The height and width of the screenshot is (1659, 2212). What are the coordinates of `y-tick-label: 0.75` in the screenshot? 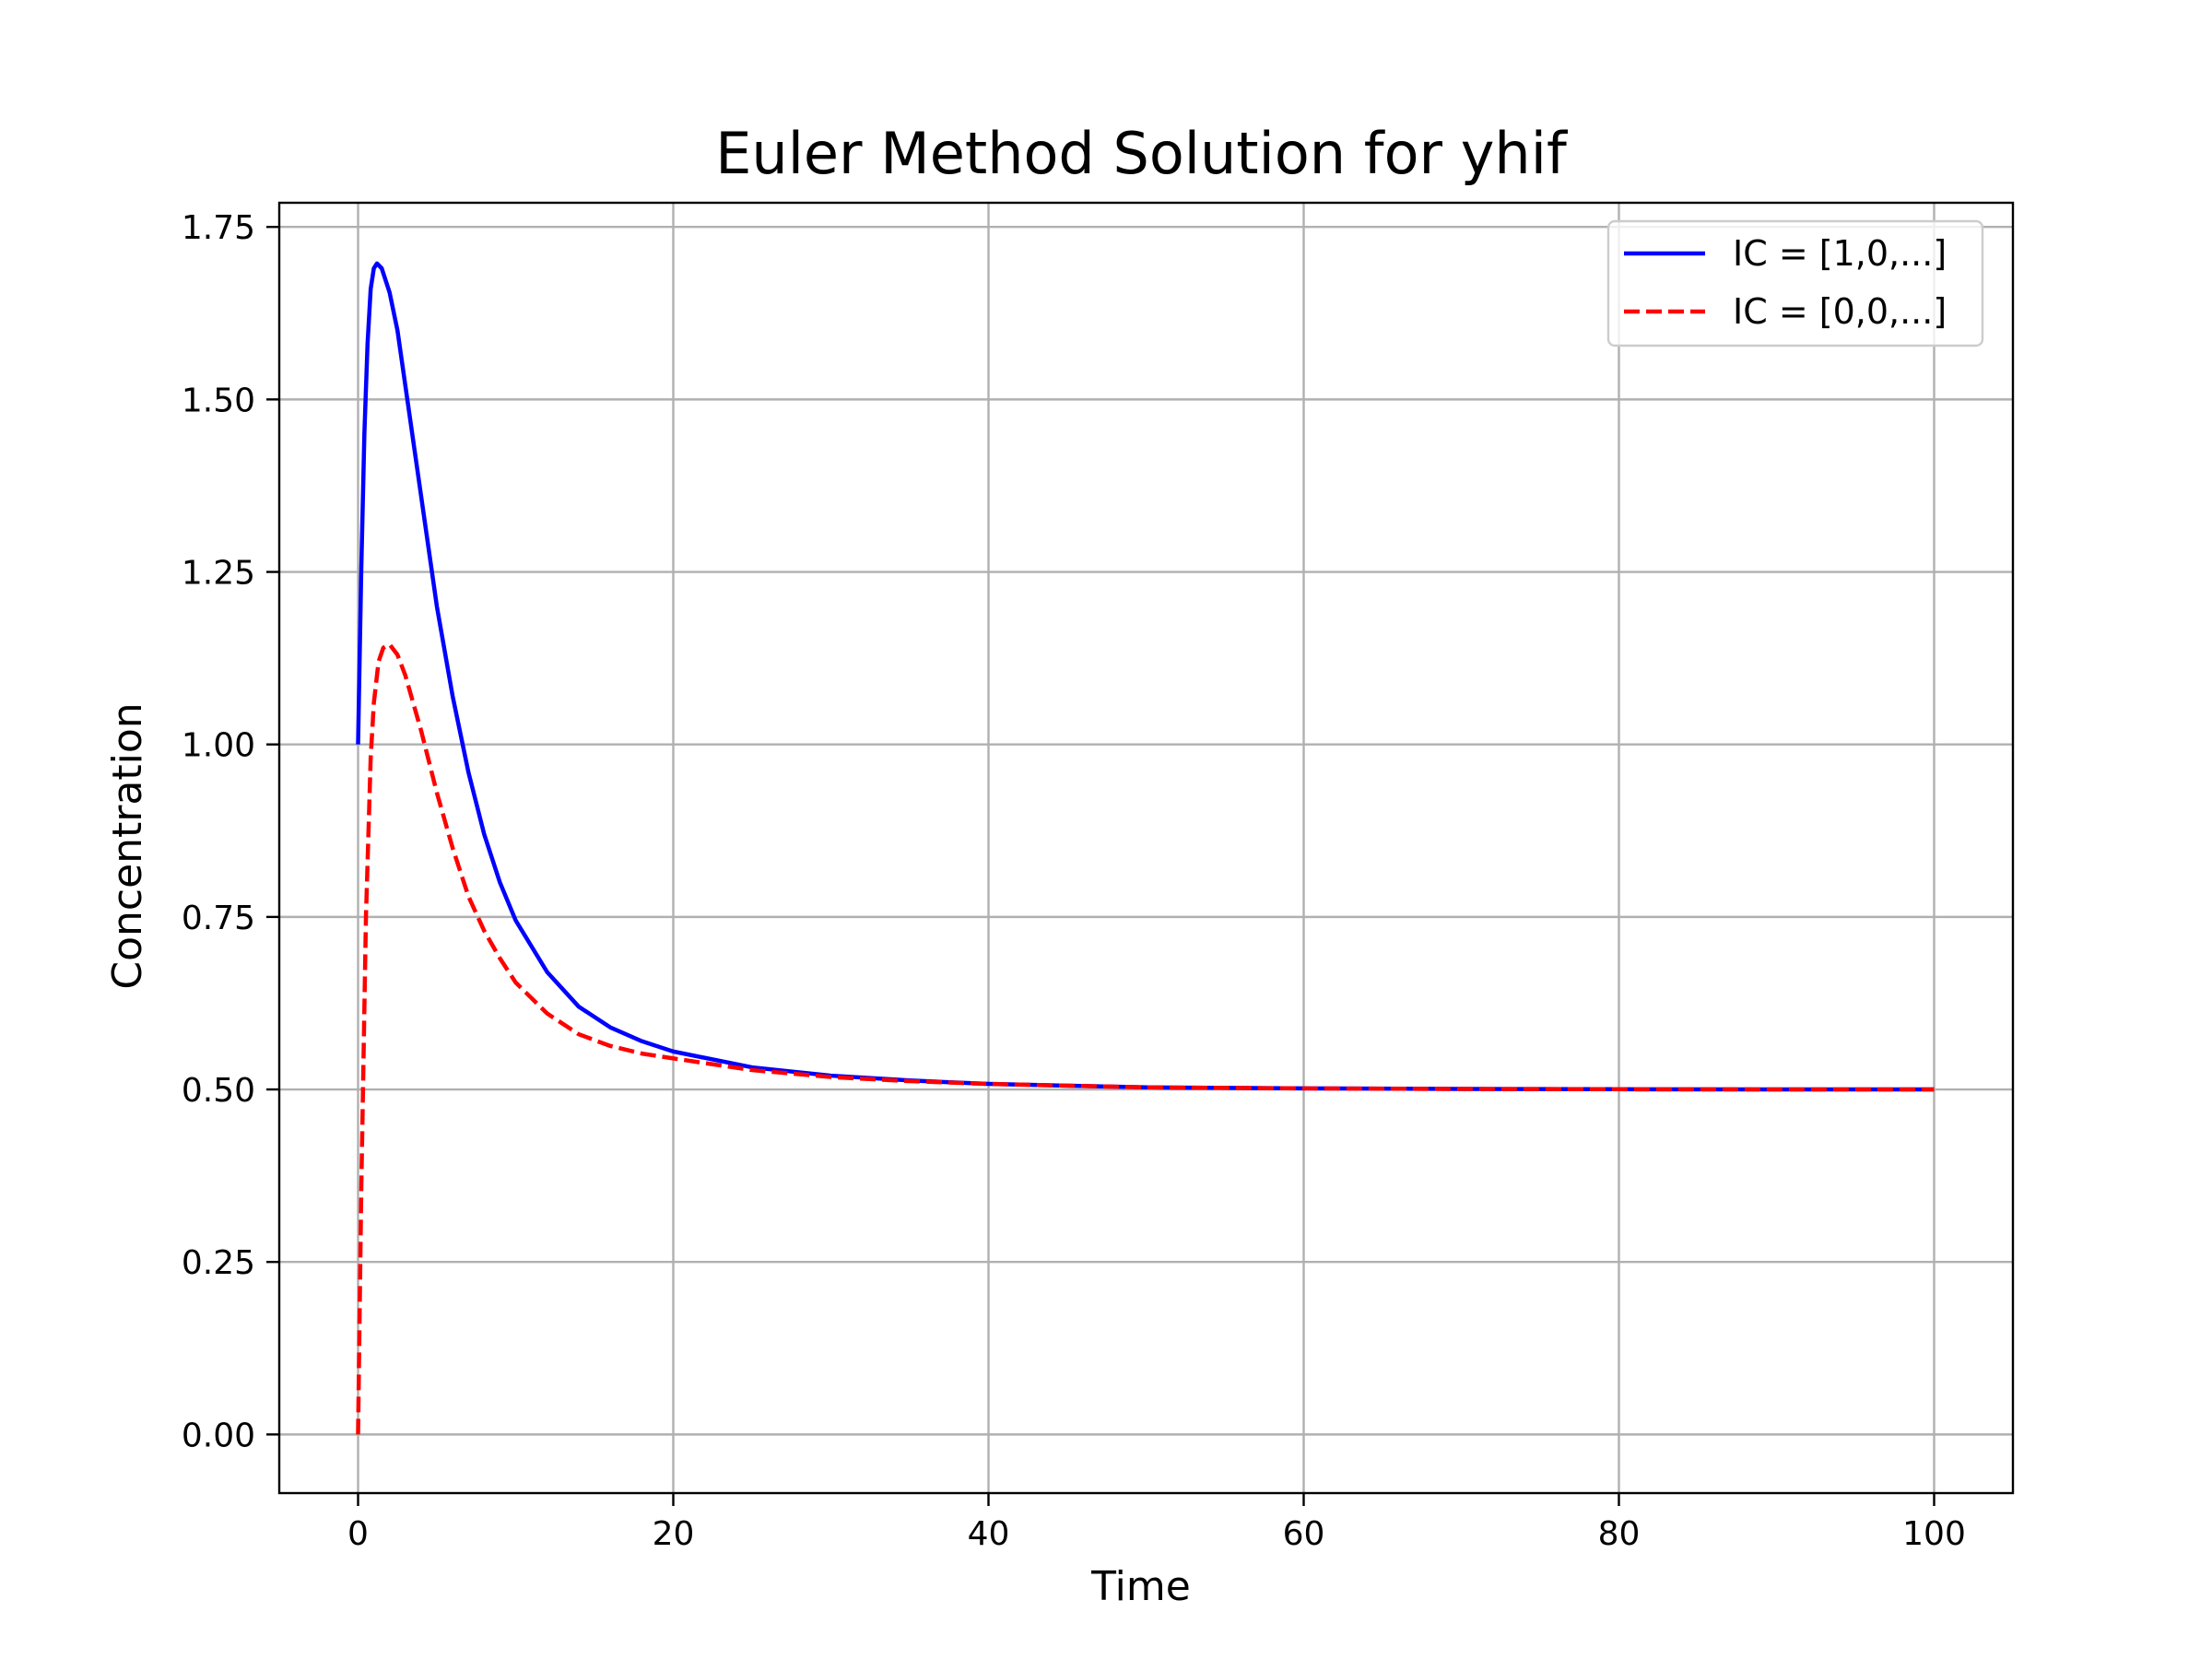 It's located at (218, 918).